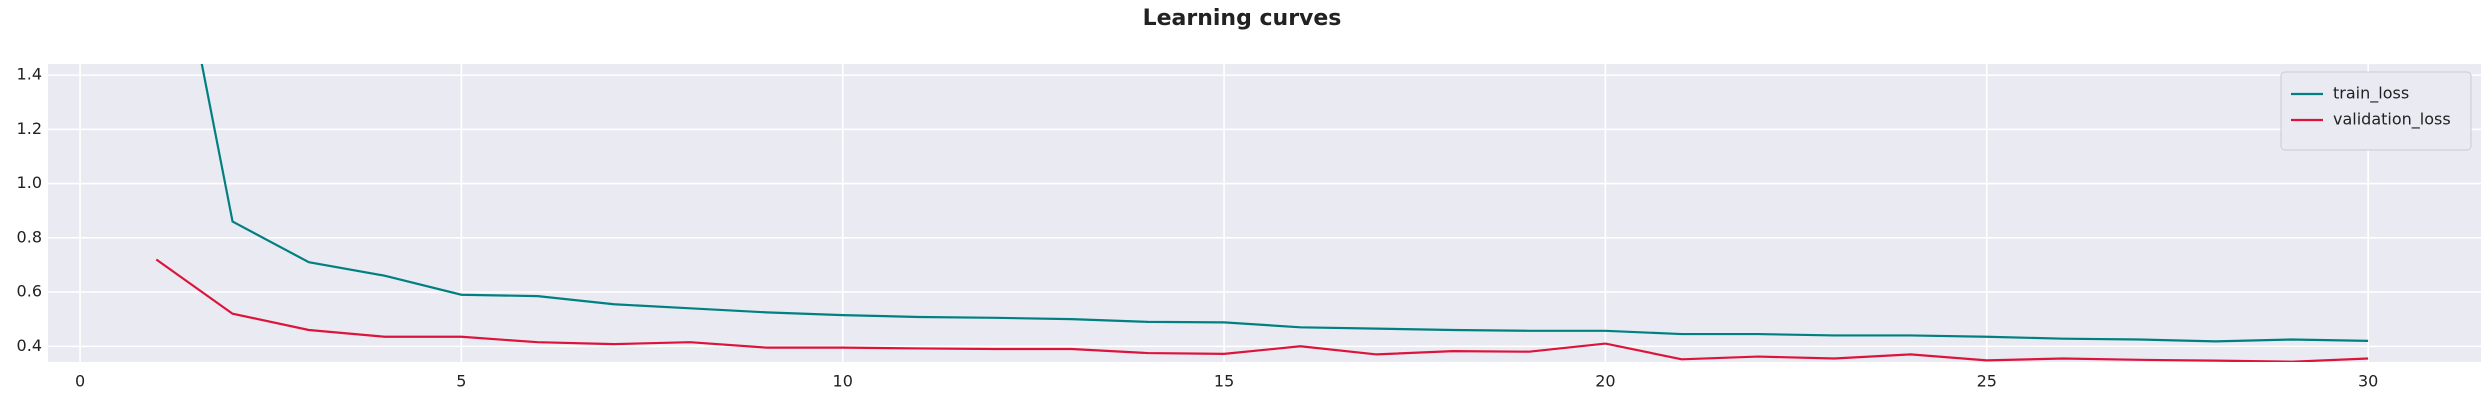  What do you see at coordinates (1605, 381) in the screenshot?
I see `x-tick-label: 20` at bounding box center [1605, 381].